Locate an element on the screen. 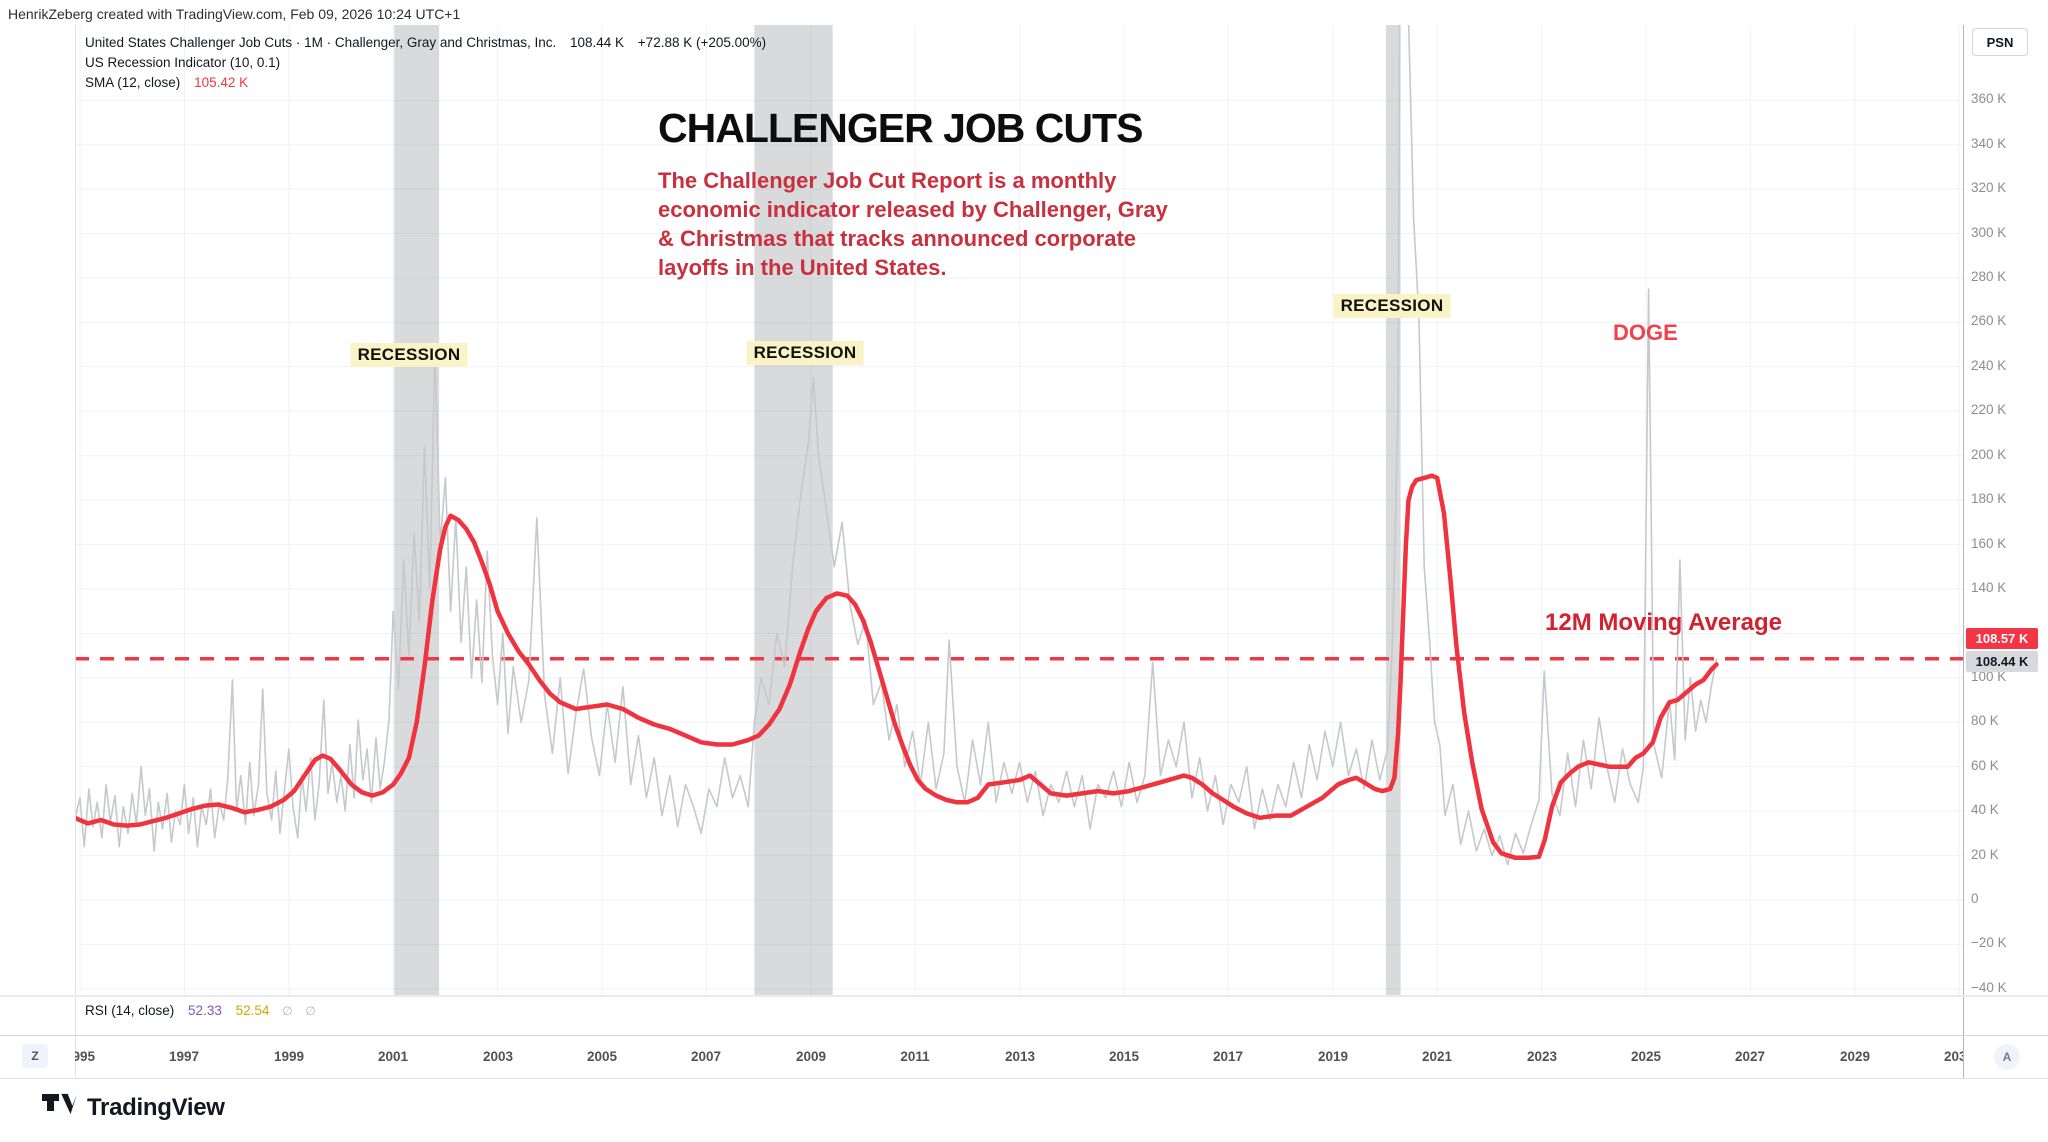 The width and height of the screenshot is (2048, 1142). year-label: 2029 is located at coordinates (1855, 1056).